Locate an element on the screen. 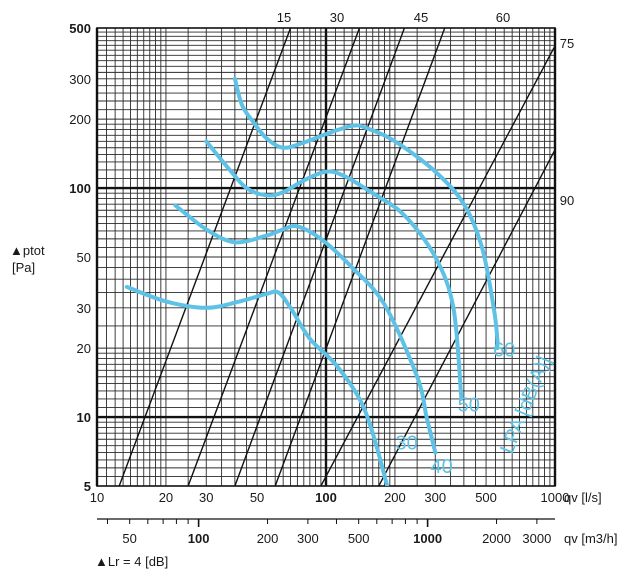 Image resolution: width=636 pixels, height=572 pixels. x-tick-label-ls: 200 is located at coordinates (395, 497).